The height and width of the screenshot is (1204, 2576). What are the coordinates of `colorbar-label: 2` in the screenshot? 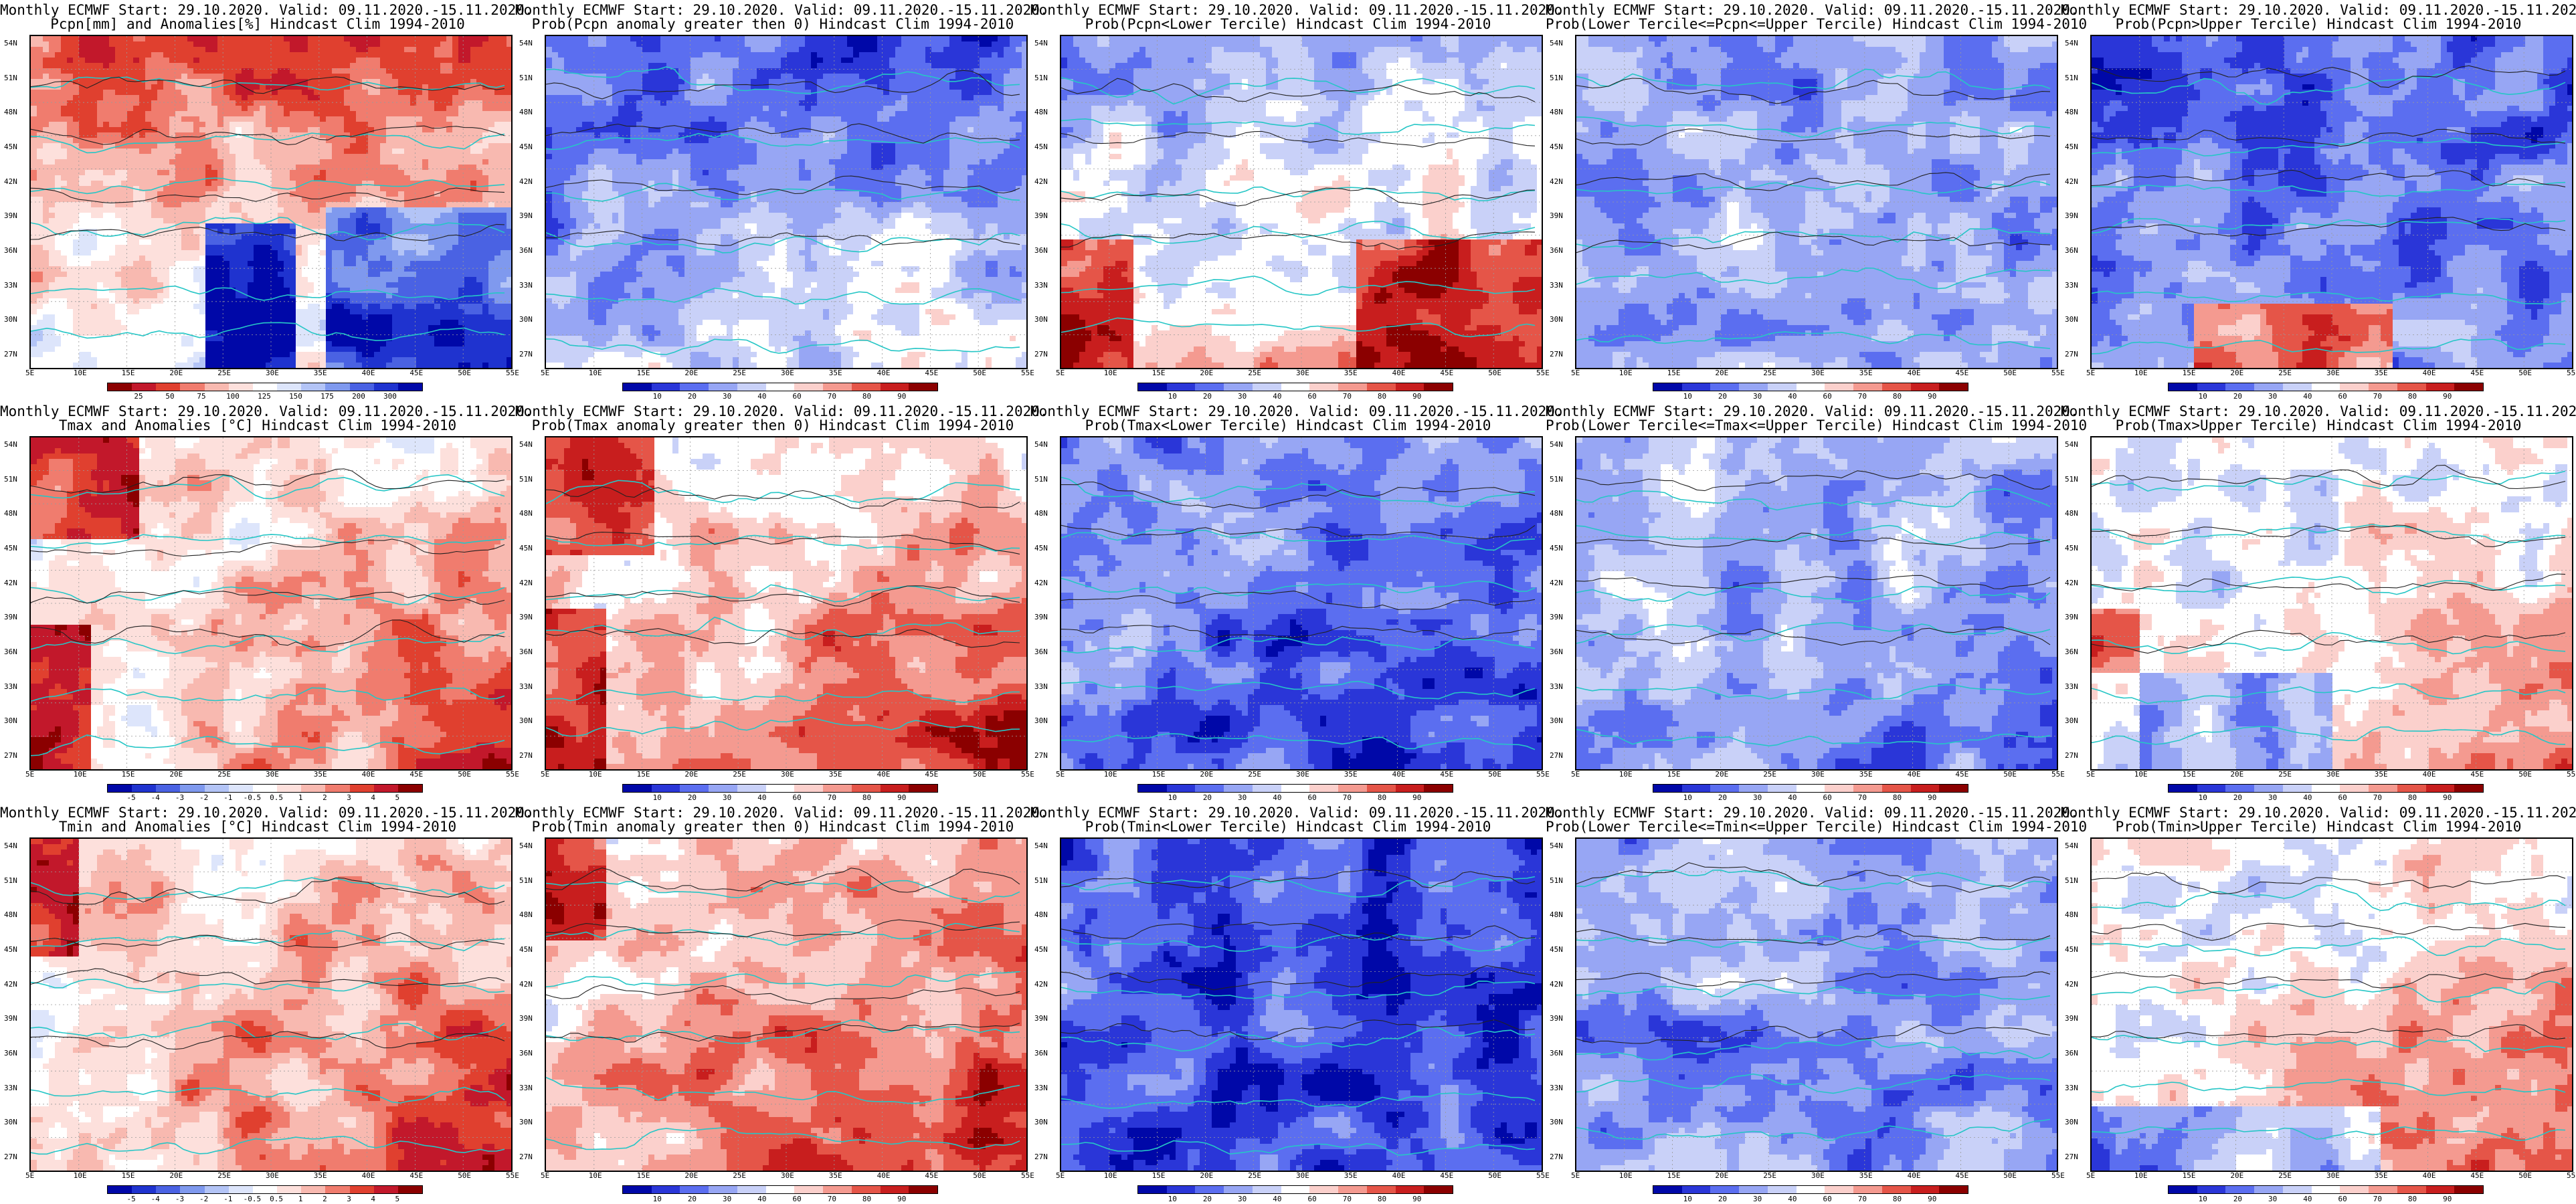 It's located at (325, 1199).